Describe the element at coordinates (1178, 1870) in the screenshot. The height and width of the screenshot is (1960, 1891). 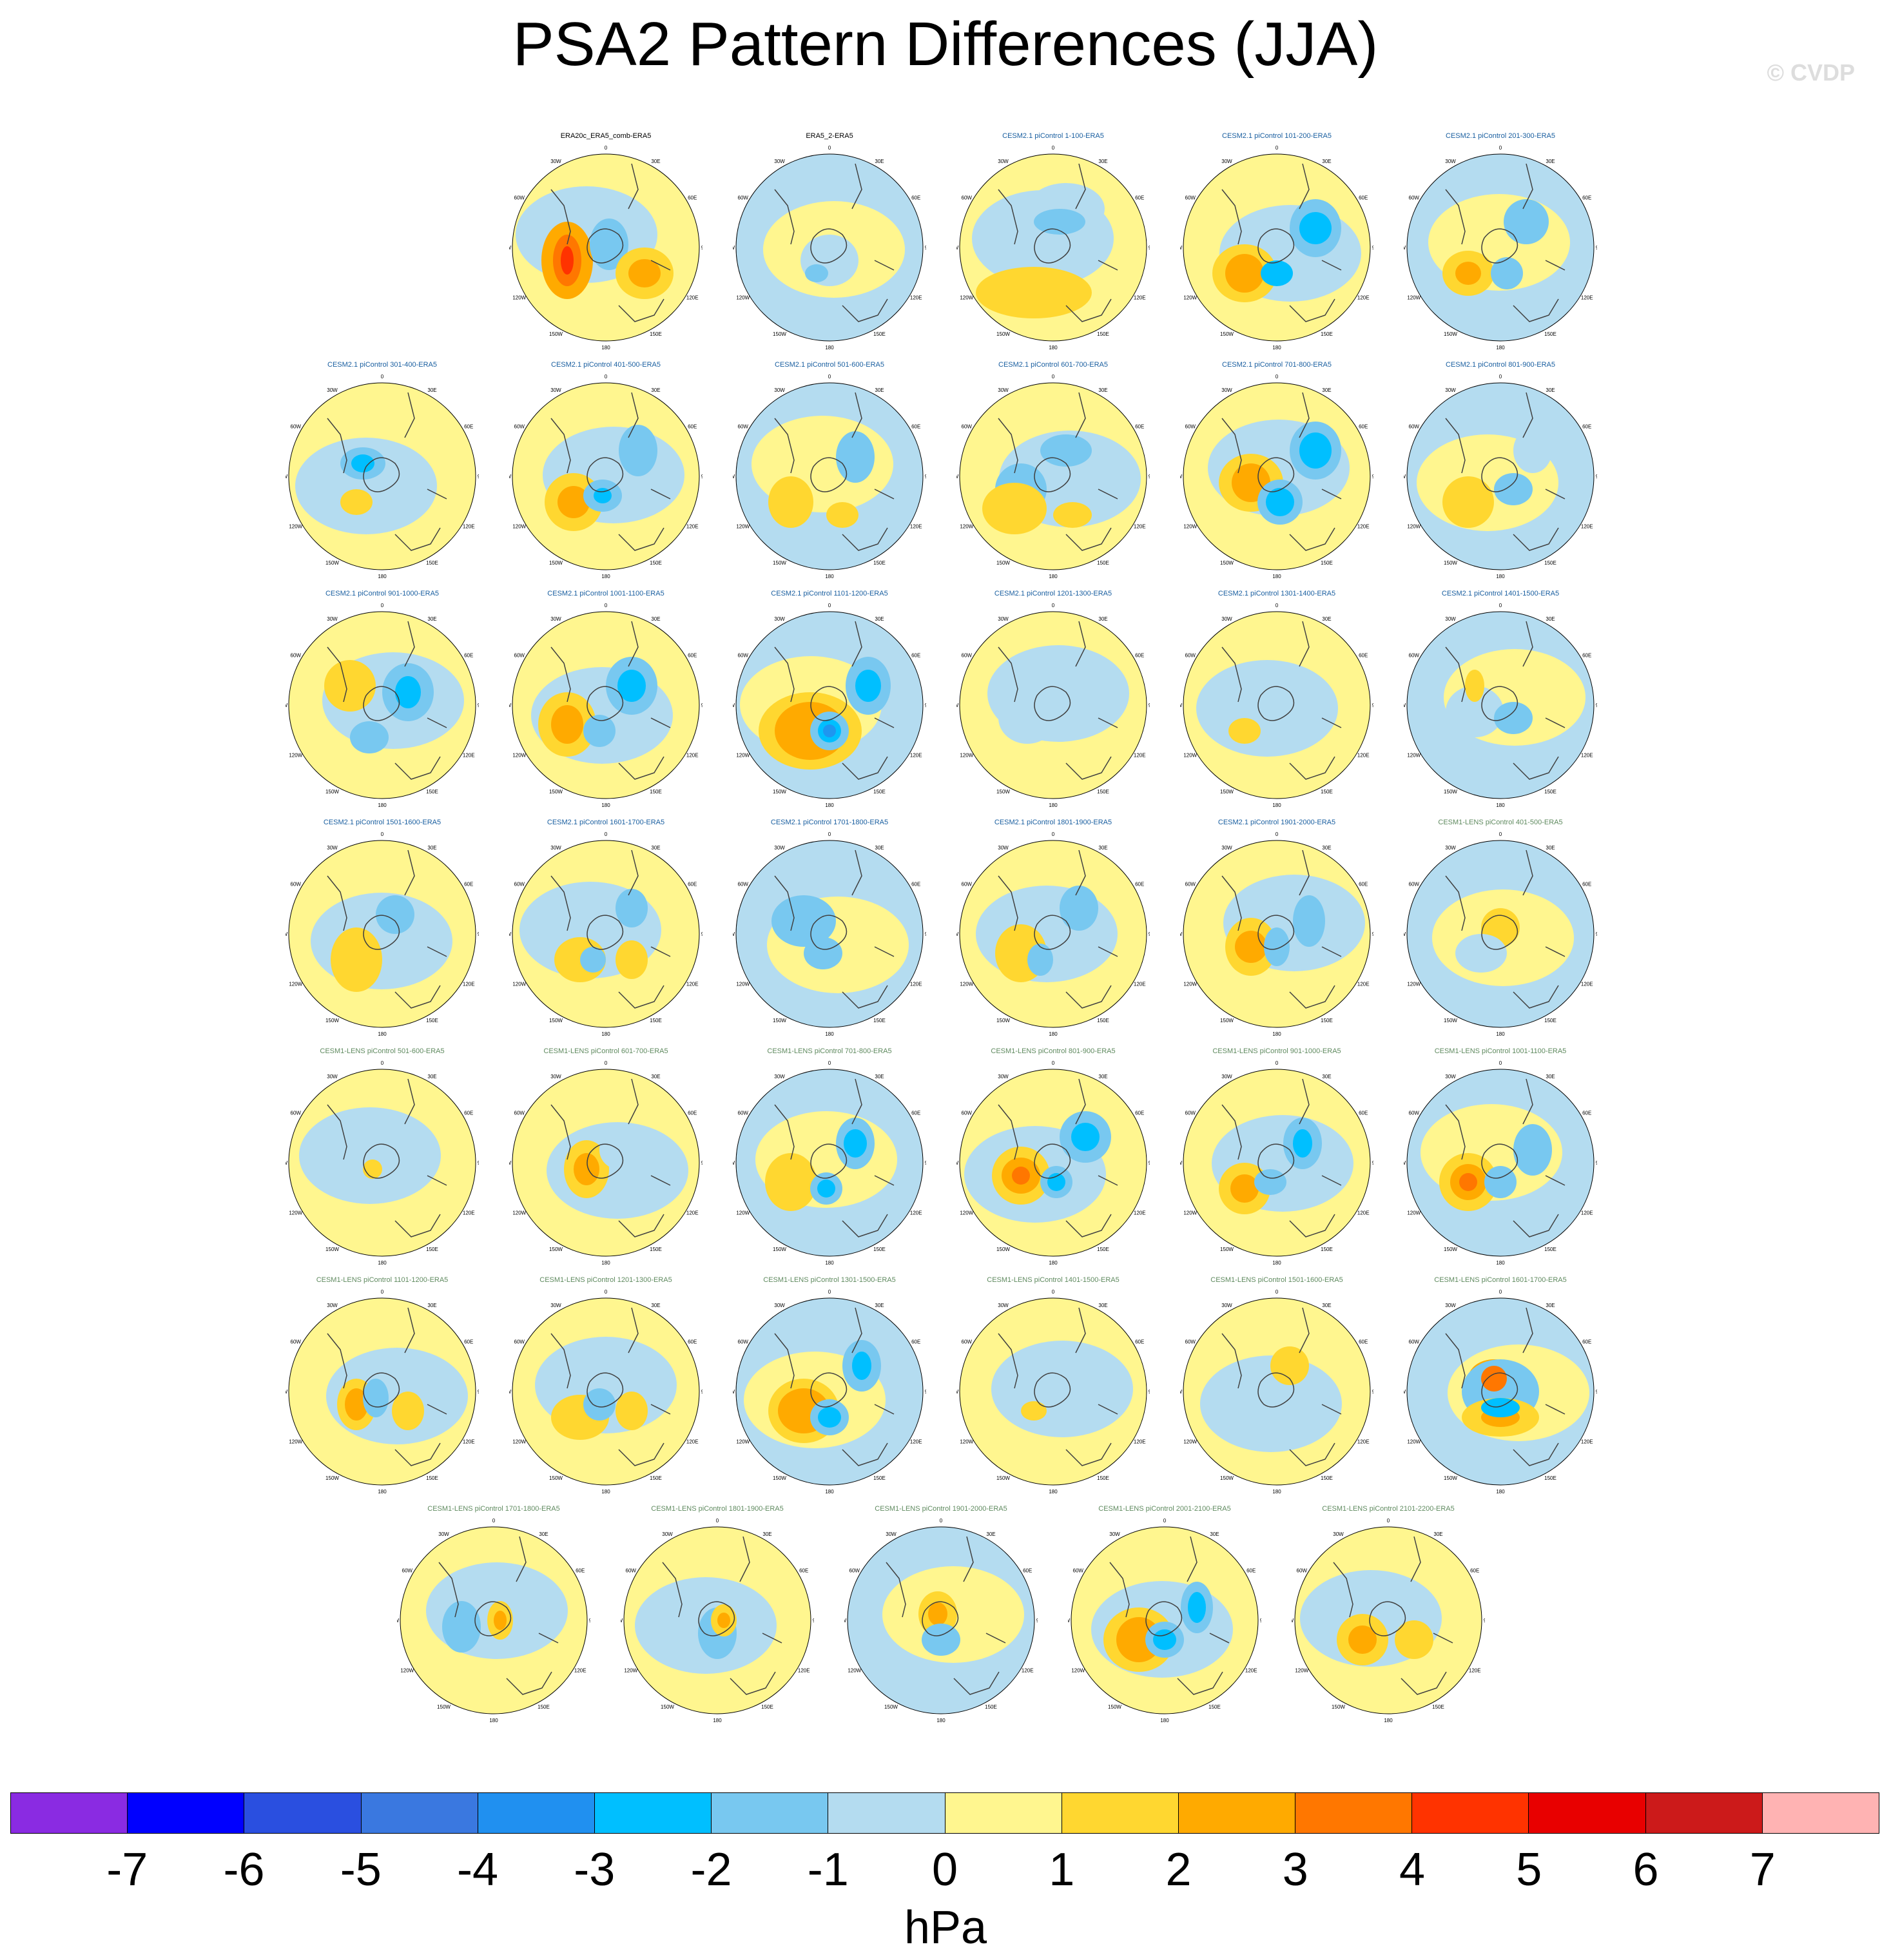
I see `colorbar-label: 2` at that location.